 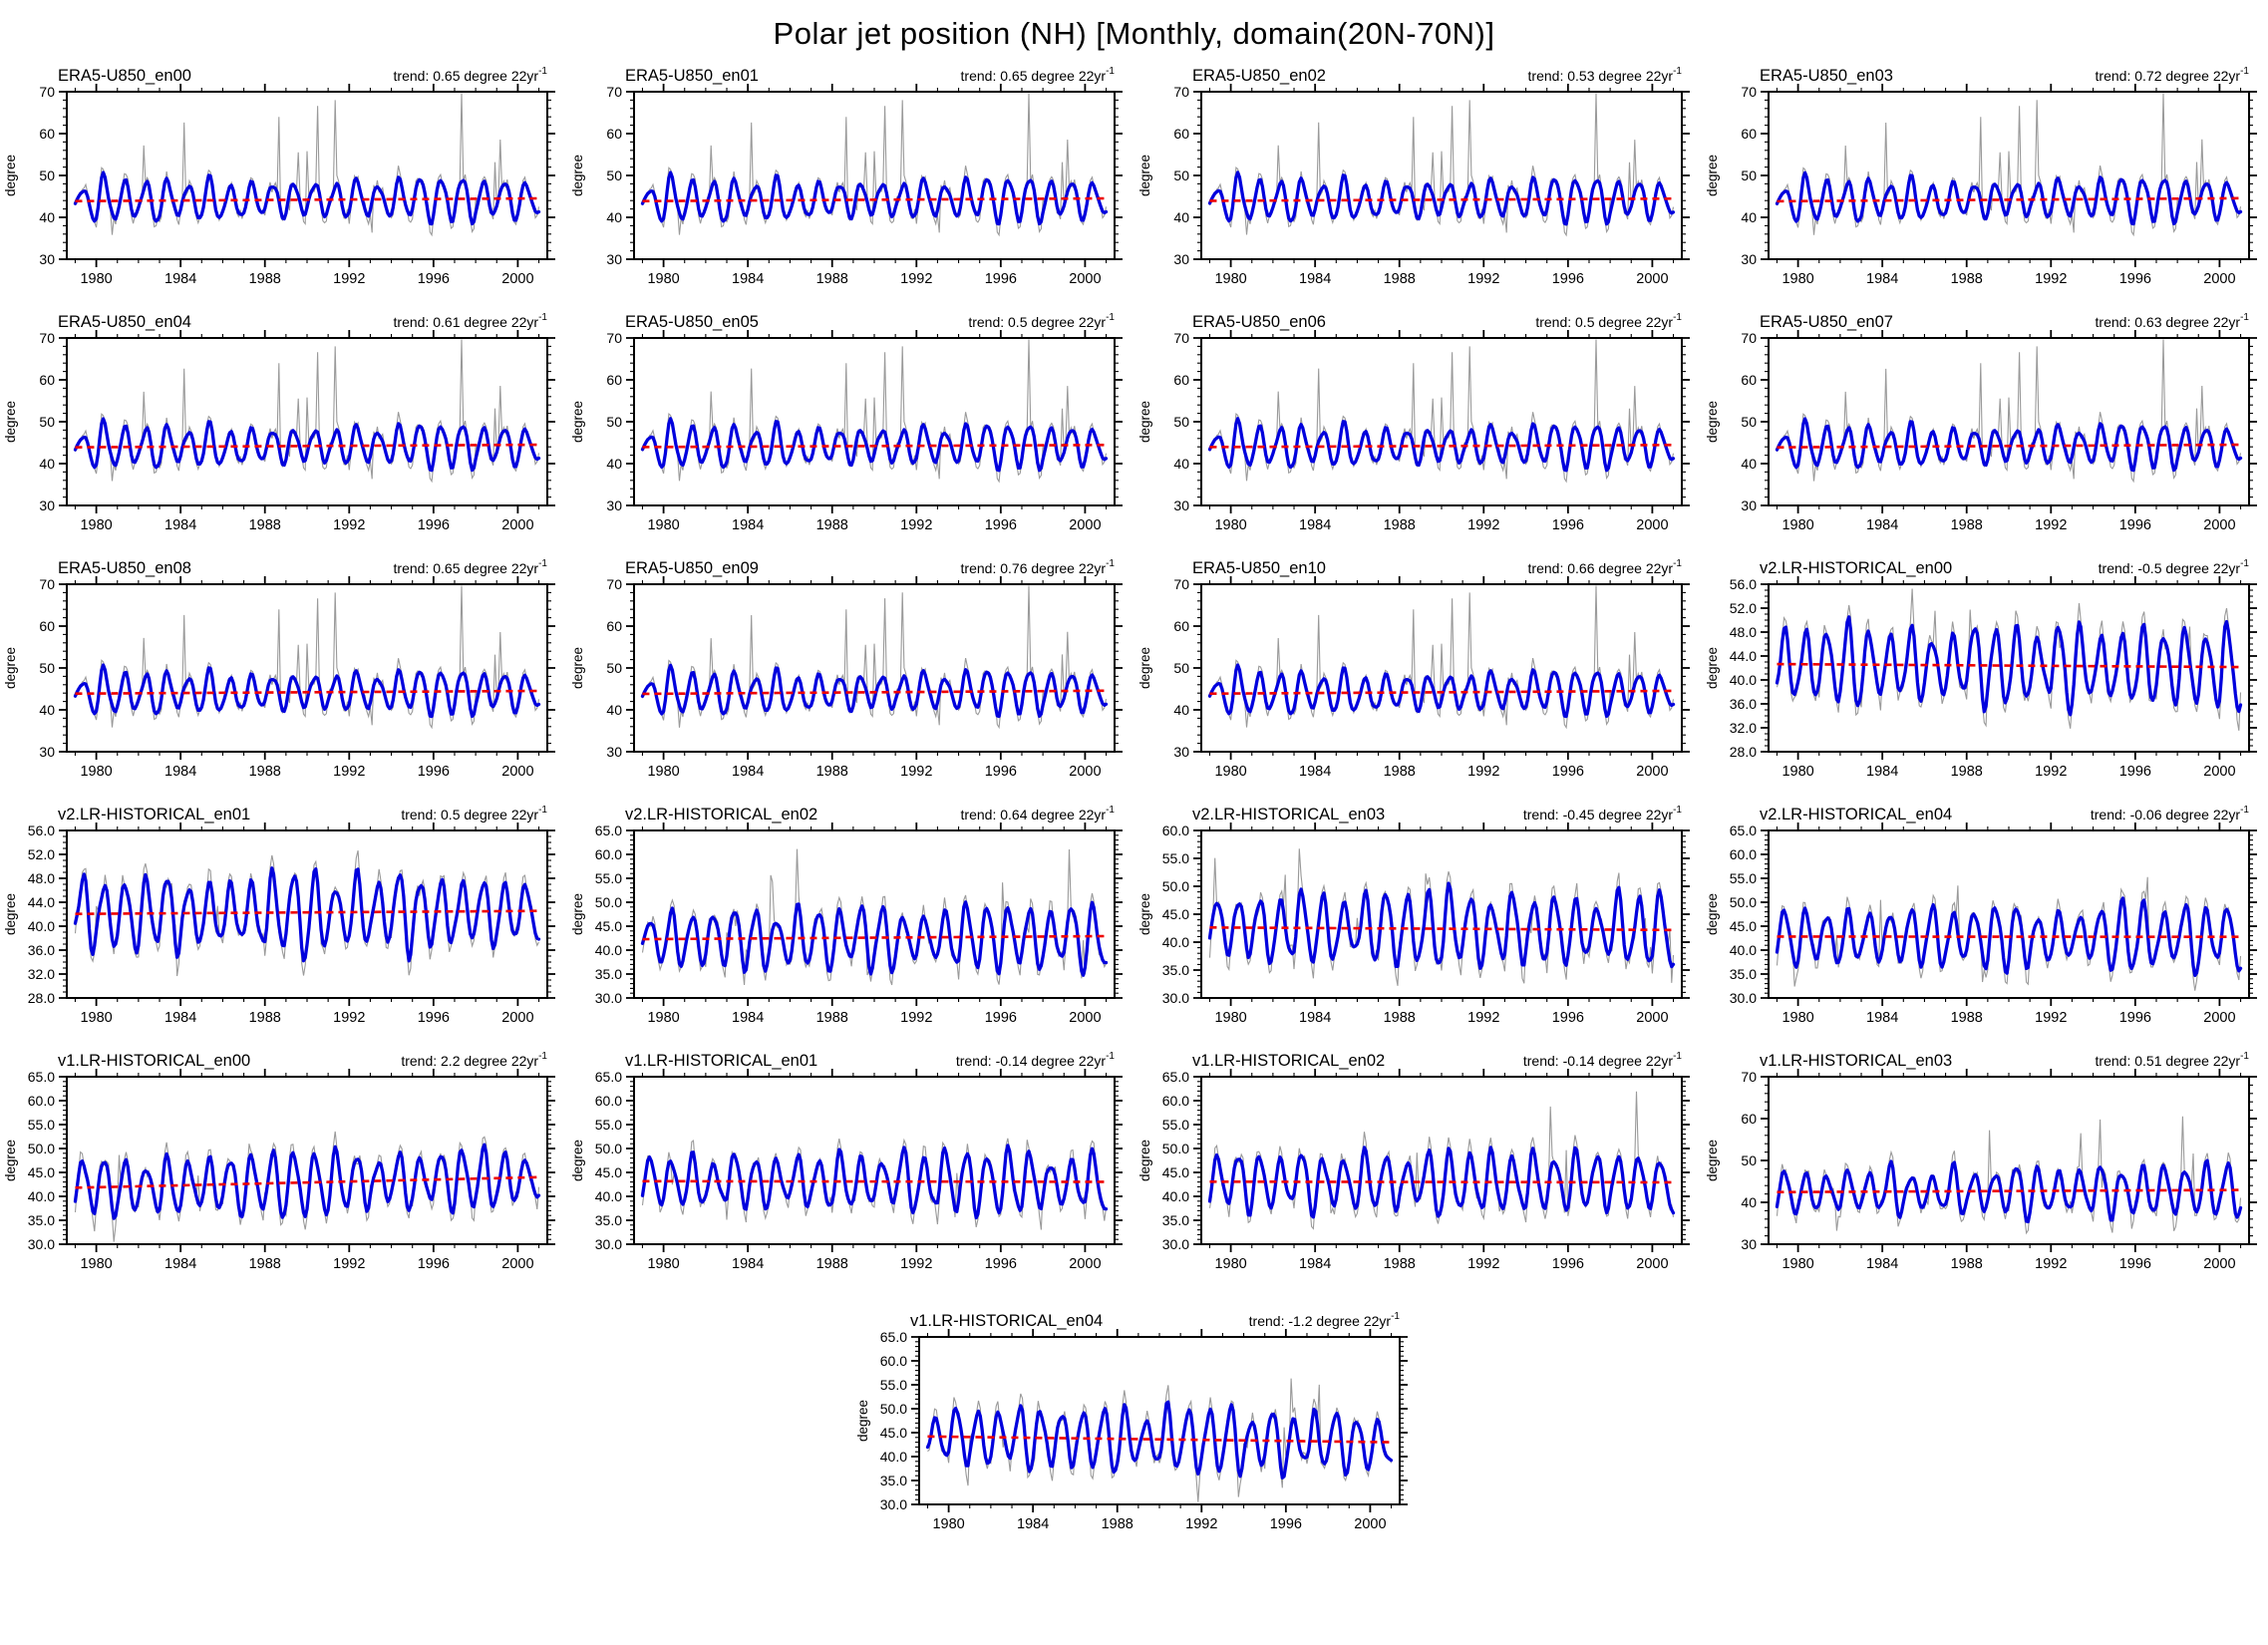 What do you see at coordinates (721, 814) in the screenshot?
I see `panel-title: v2.LR-HISTORICAL_en02` at bounding box center [721, 814].